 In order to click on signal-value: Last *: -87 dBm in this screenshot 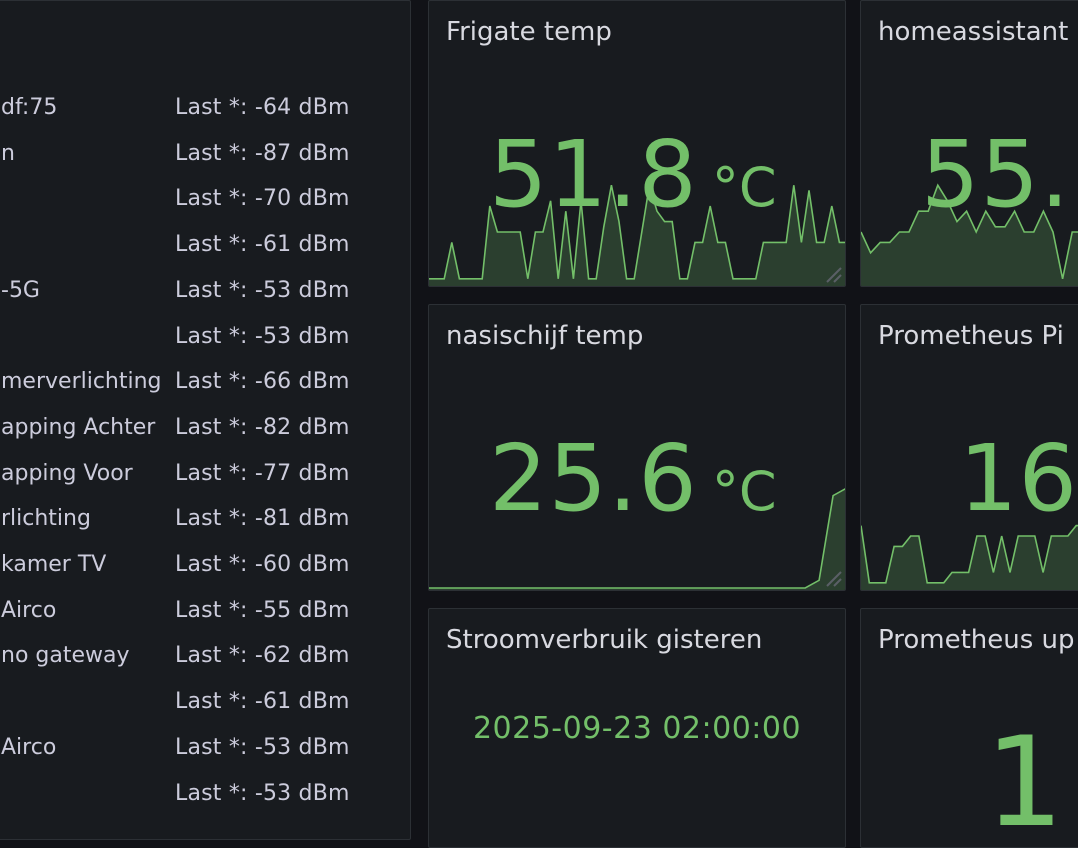, I will do `click(262, 153)`.